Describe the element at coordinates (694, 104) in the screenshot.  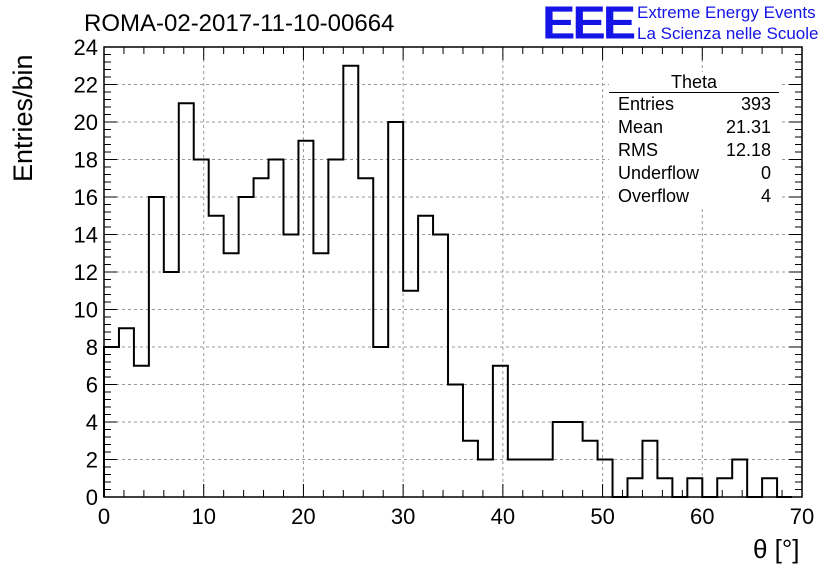
I see `stats-row-entries: Entries 393` at that location.